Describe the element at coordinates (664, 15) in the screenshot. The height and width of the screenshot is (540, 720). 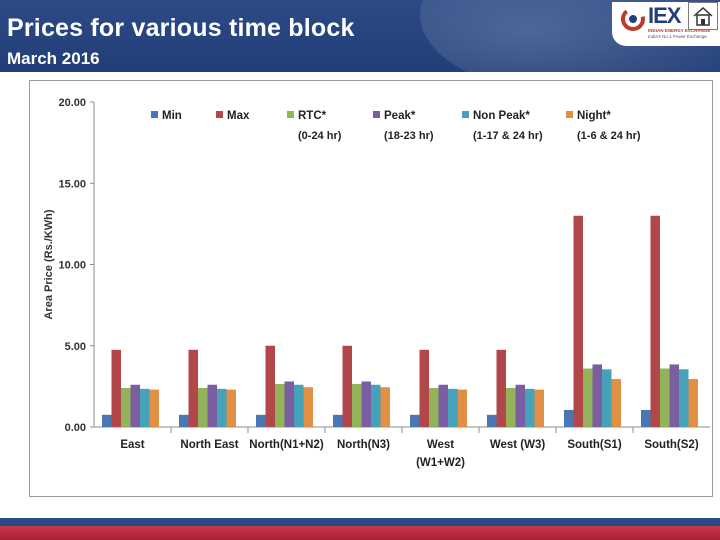
I see `logo-text: IEX` at that location.